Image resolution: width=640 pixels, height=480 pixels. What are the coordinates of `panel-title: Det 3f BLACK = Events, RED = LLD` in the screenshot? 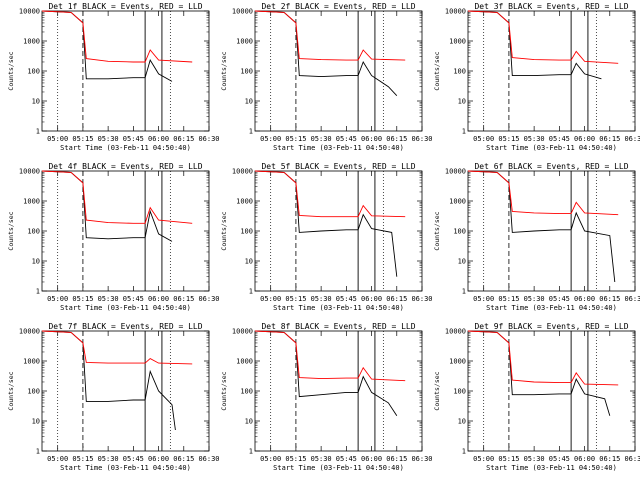 It's located at (551, 6).